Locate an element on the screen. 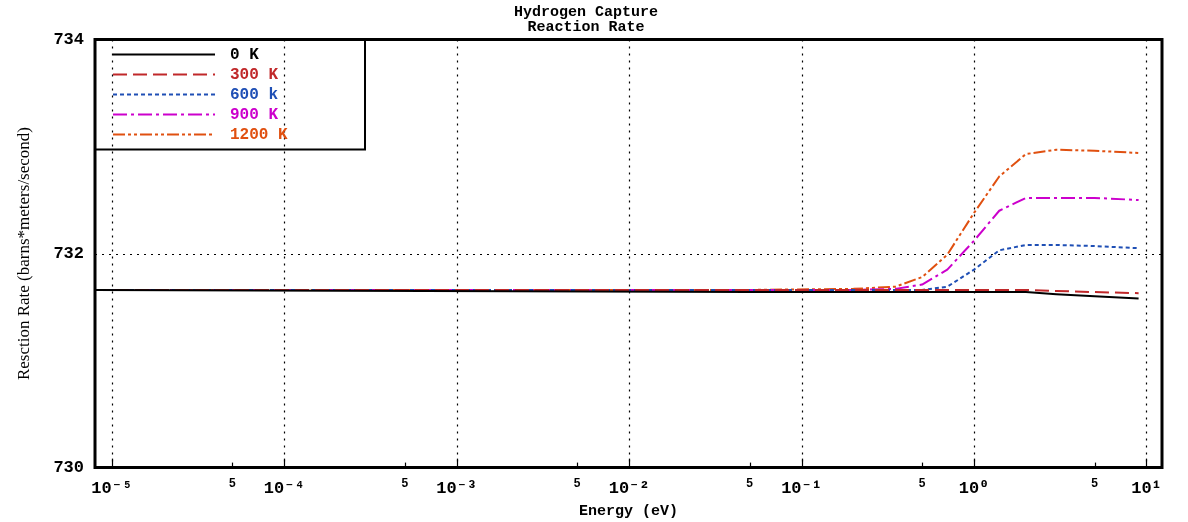 This screenshot has height=522, width=1188. x-tick-label: 10⁻⁵ is located at coordinates (112, 489).